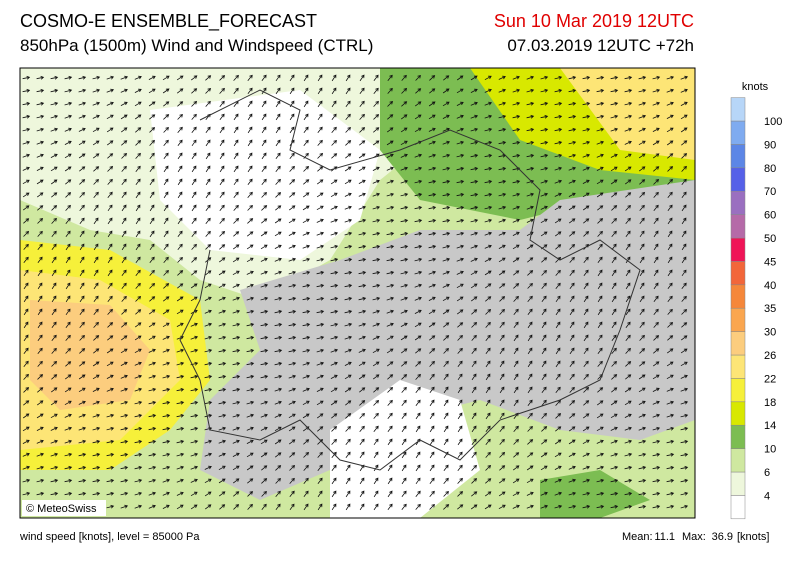 This screenshot has width=800, height=561. I want to click on colorbar-label: 35, so click(770, 309).